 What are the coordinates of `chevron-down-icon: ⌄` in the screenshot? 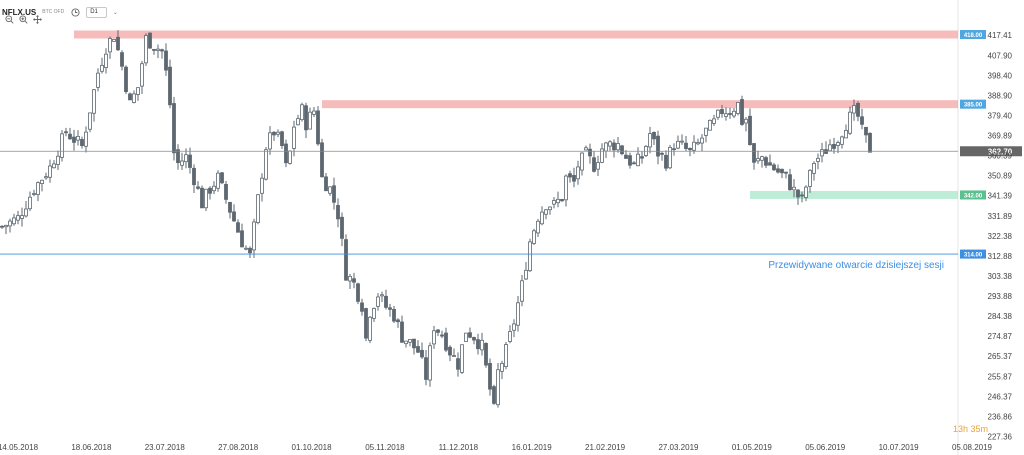 It's located at (115, 12).